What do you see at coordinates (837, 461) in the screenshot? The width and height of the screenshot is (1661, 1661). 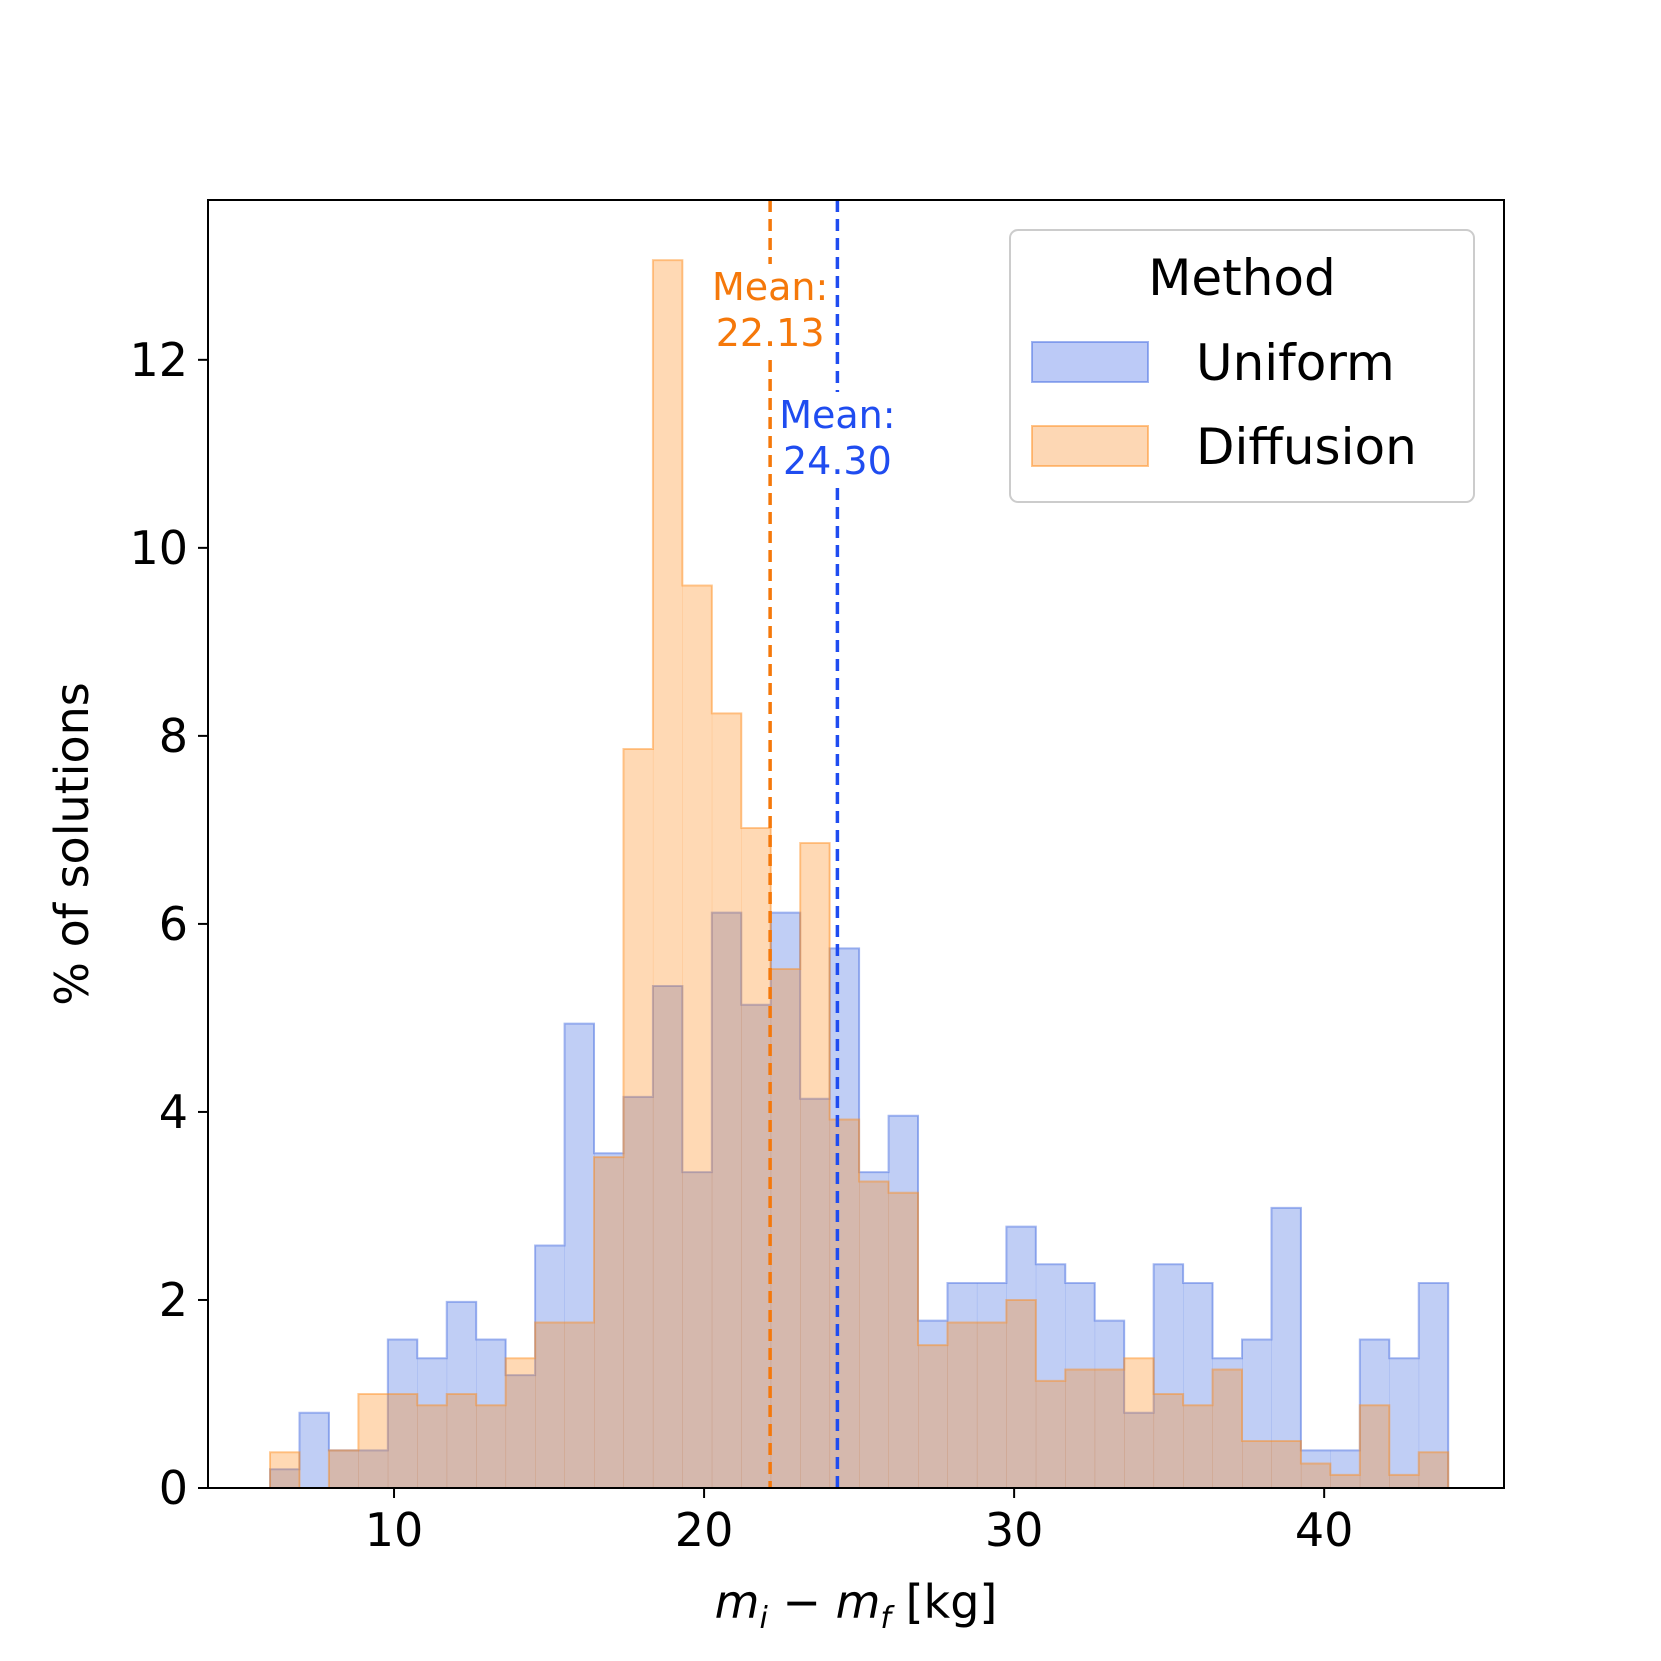 I see `mean-value-uniform: 24.30` at bounding box center [837, 461].